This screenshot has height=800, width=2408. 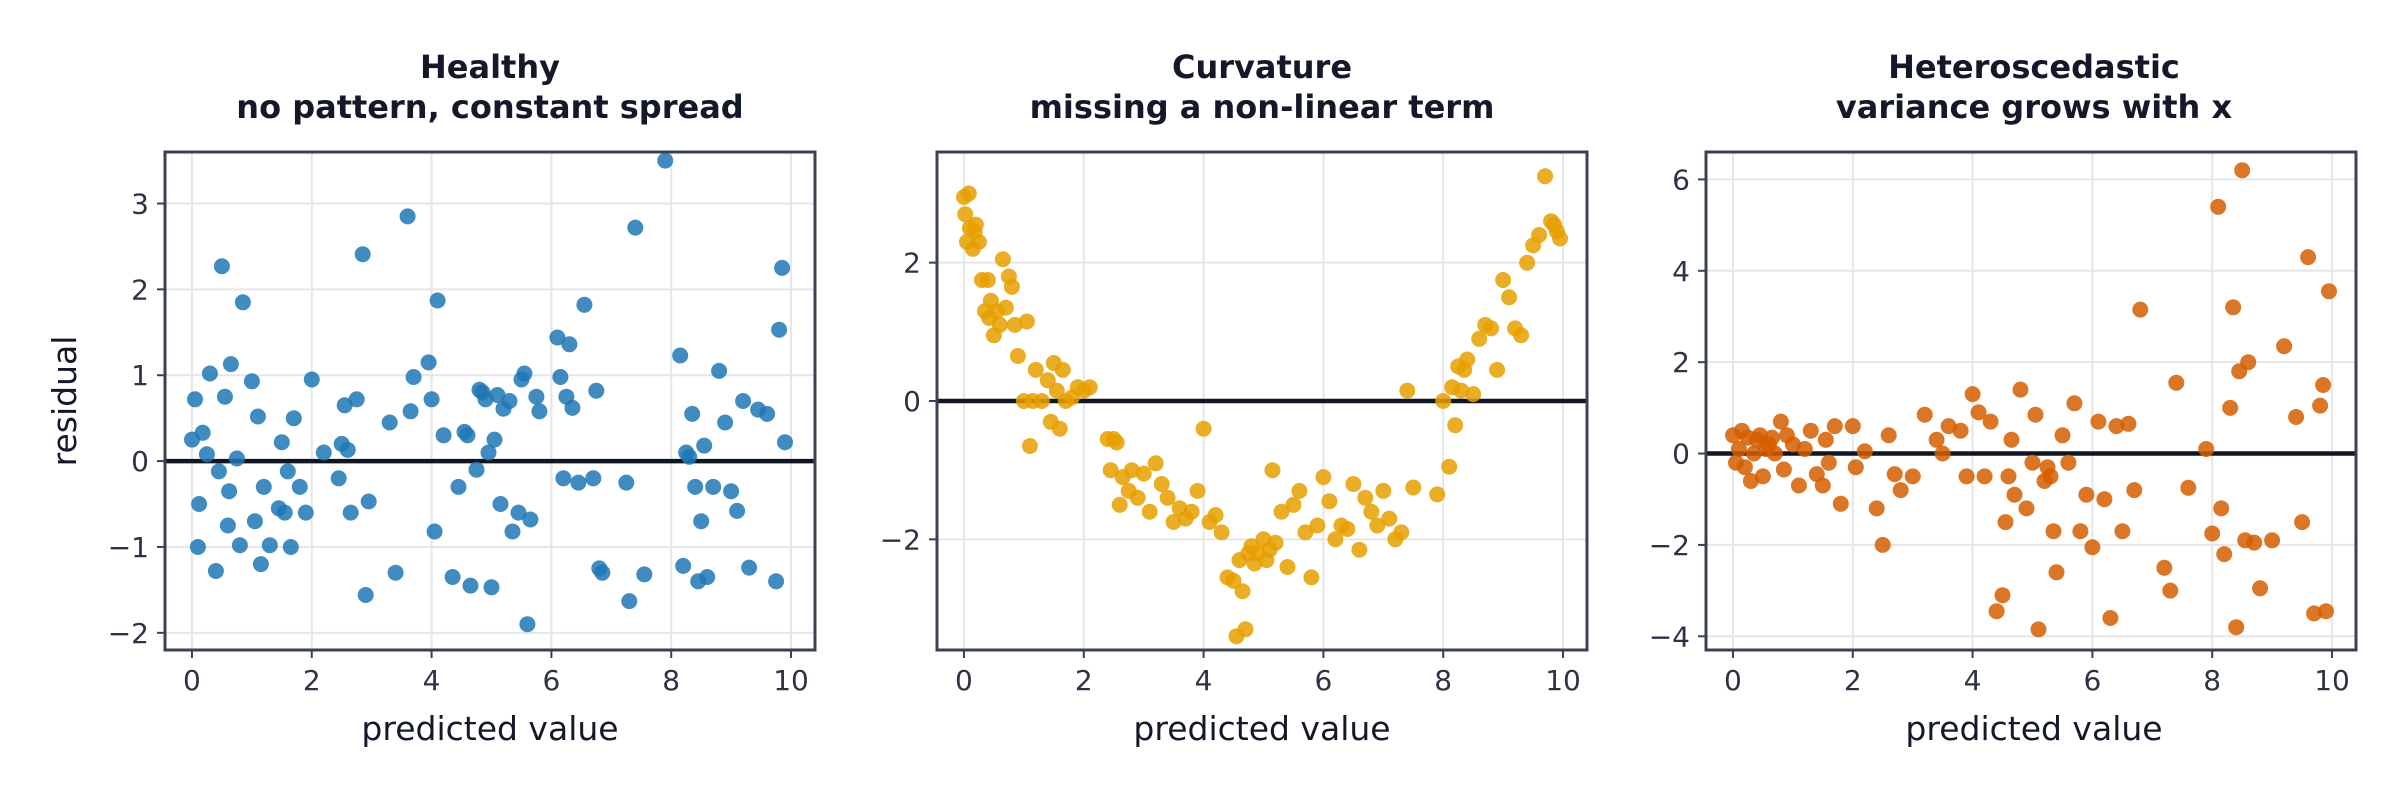 I want to click on x-tick-label: 4, so click(x=432, y=680).